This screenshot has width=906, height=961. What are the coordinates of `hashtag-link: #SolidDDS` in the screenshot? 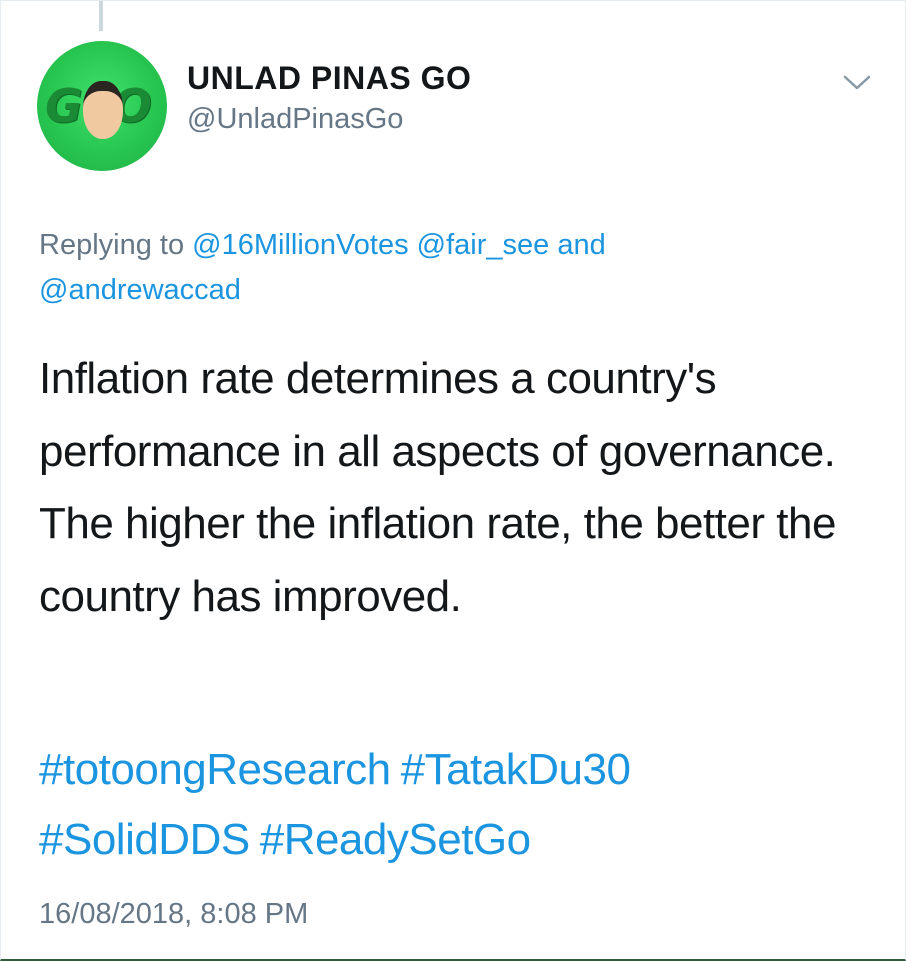 It's located at (144, 839).